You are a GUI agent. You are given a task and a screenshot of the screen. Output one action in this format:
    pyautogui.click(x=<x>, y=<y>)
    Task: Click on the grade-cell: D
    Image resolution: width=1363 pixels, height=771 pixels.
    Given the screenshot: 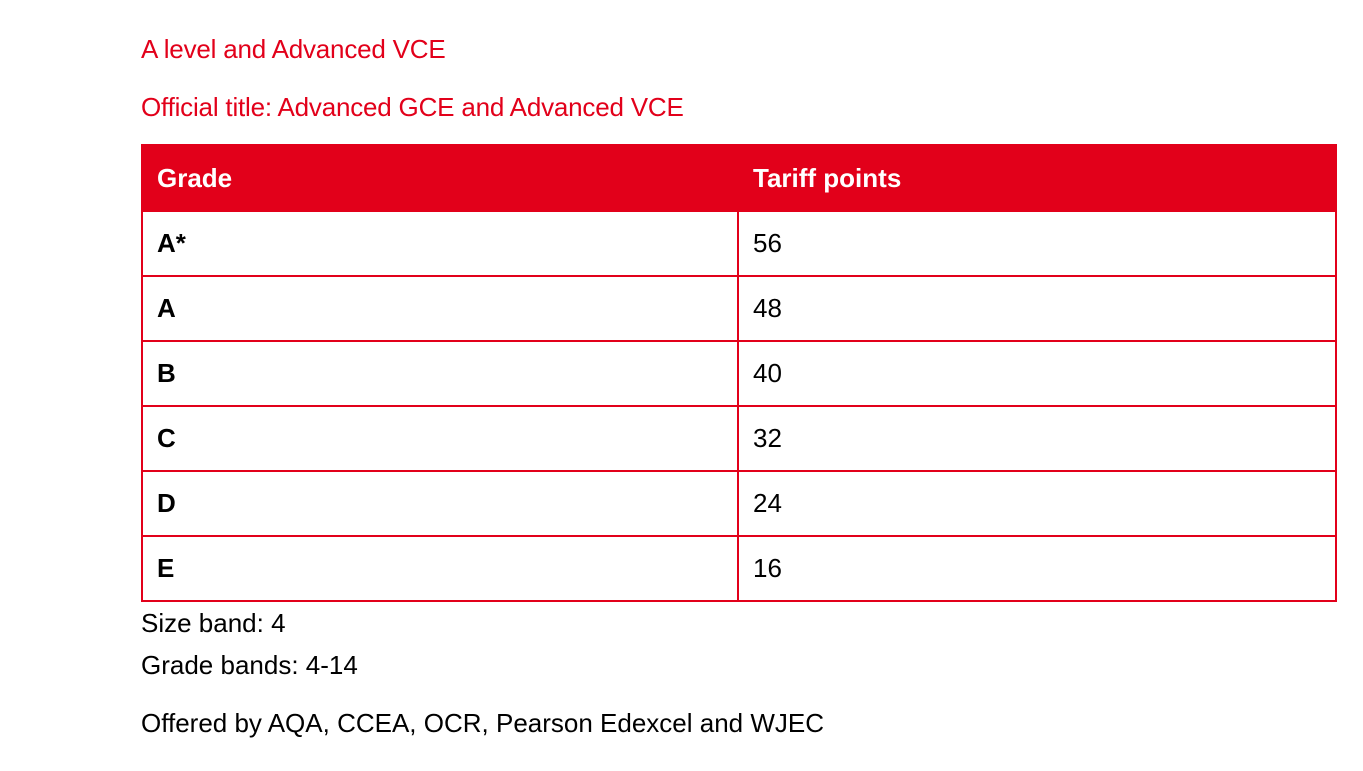 What is the action you would take?
    pyautogui.click(x=440, y=503)
    